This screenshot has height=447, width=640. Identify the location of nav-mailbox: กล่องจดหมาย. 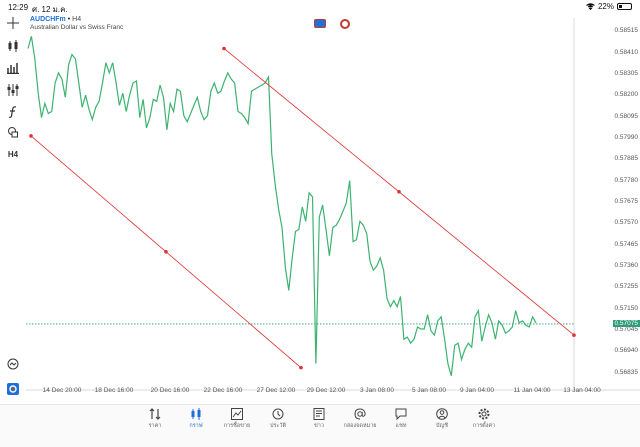
(360, 419).